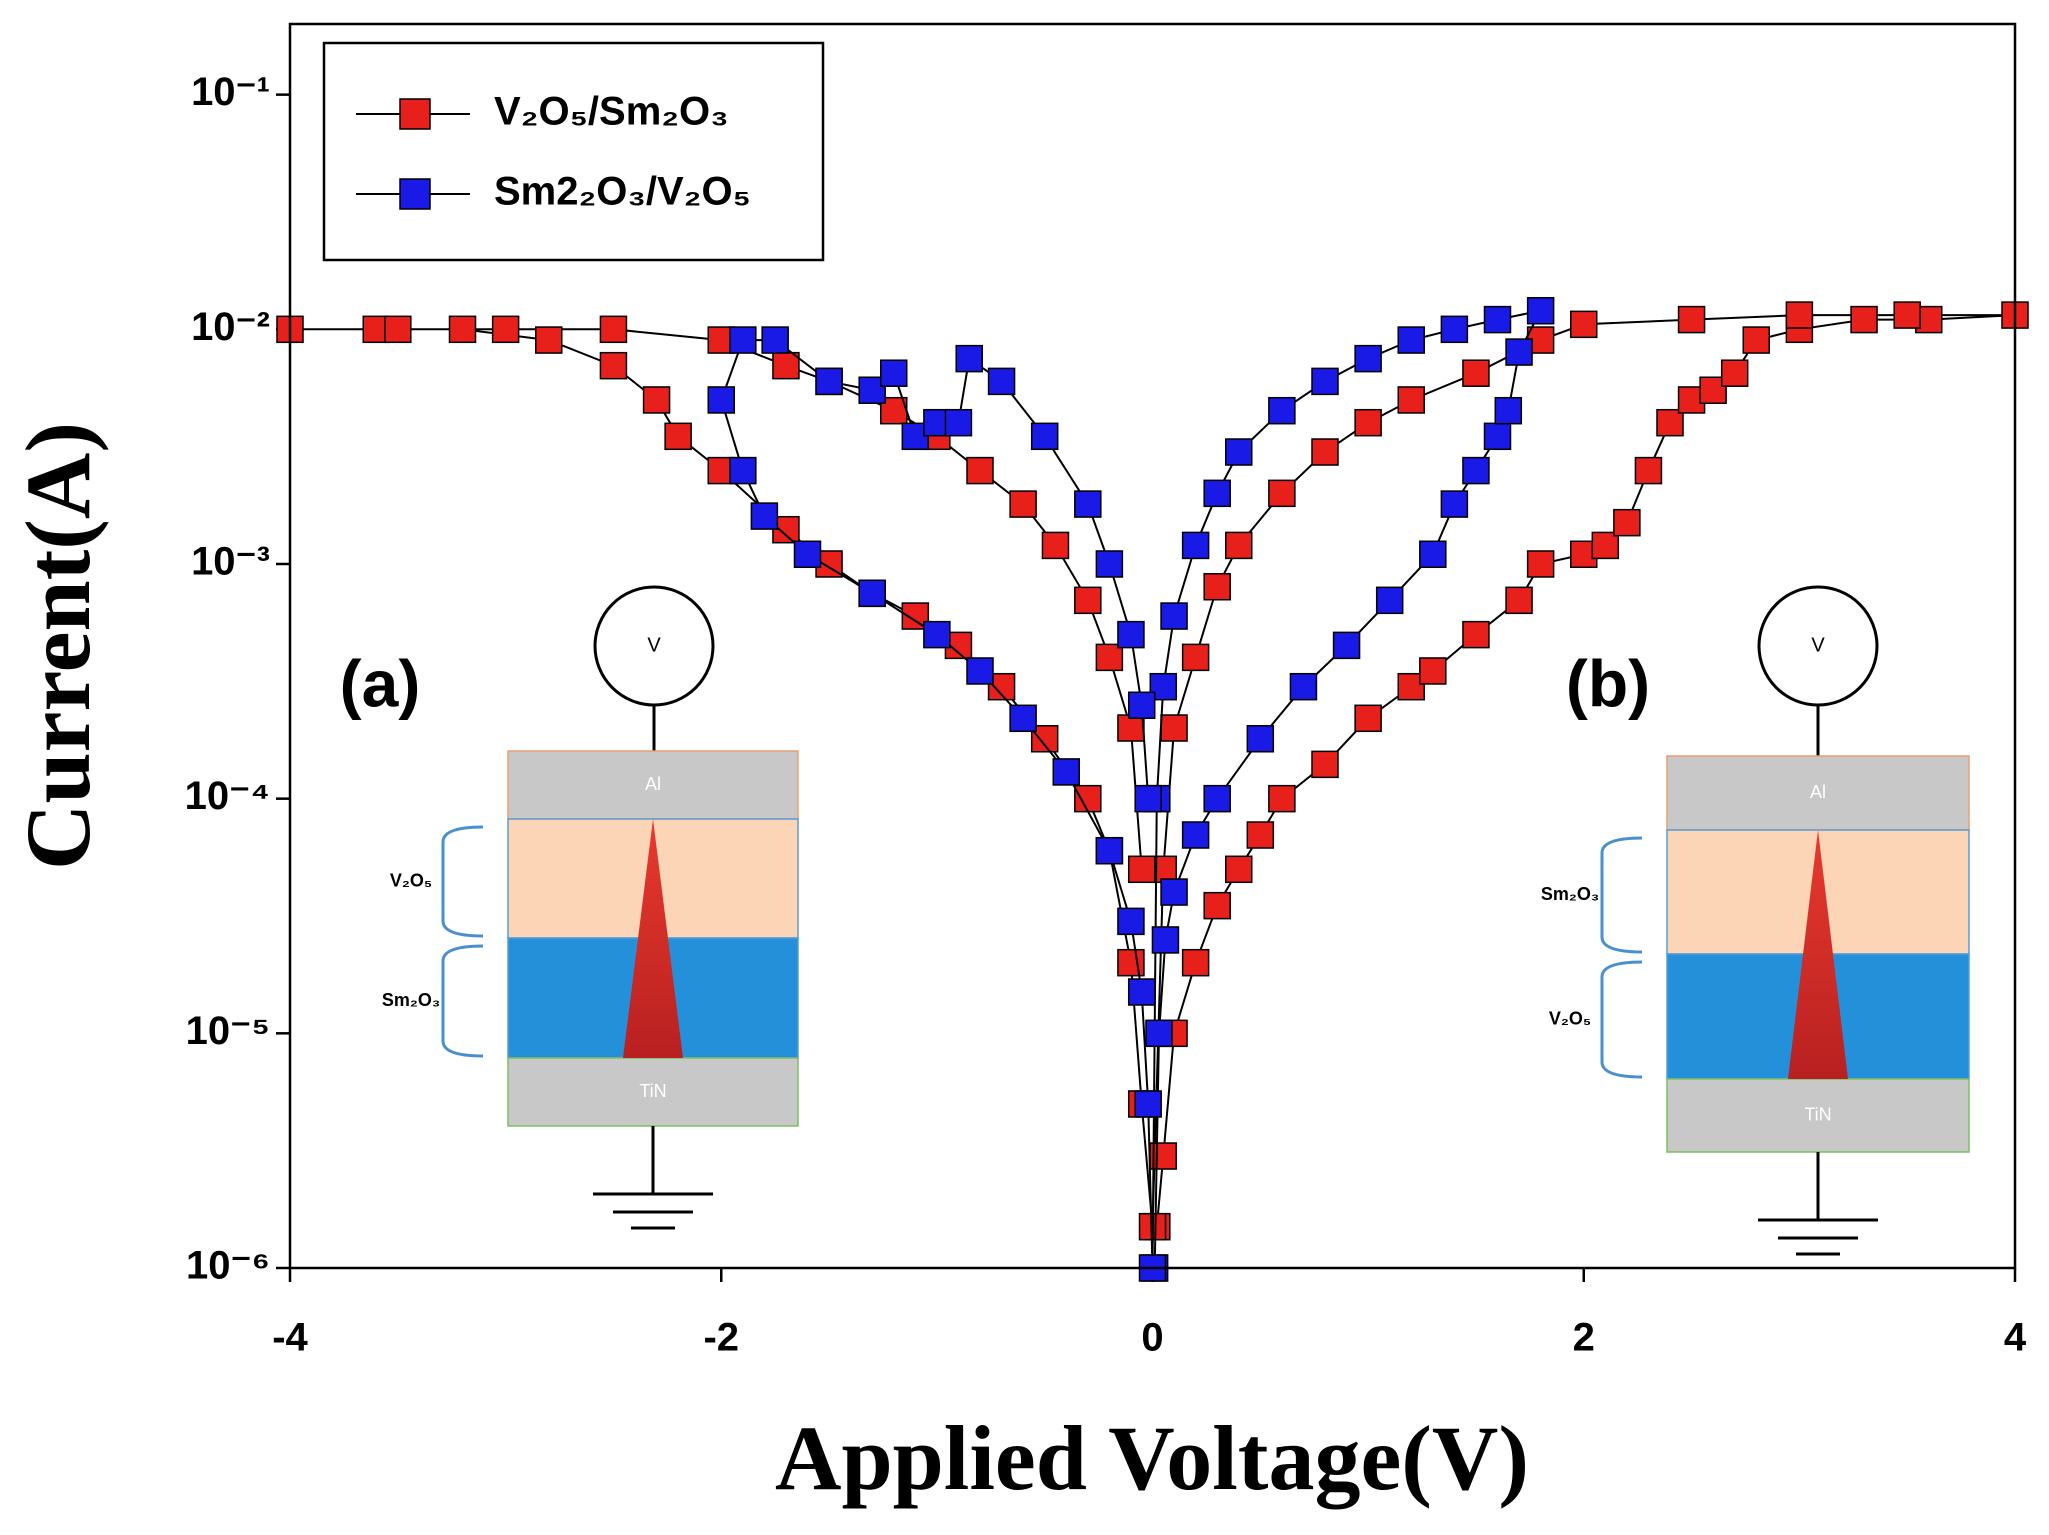 Image resolution: width=2049 pixels, height=1535 pixels. Describe the element at coordinates (1818, 954) in the screenshot. I see `filament` at that location.